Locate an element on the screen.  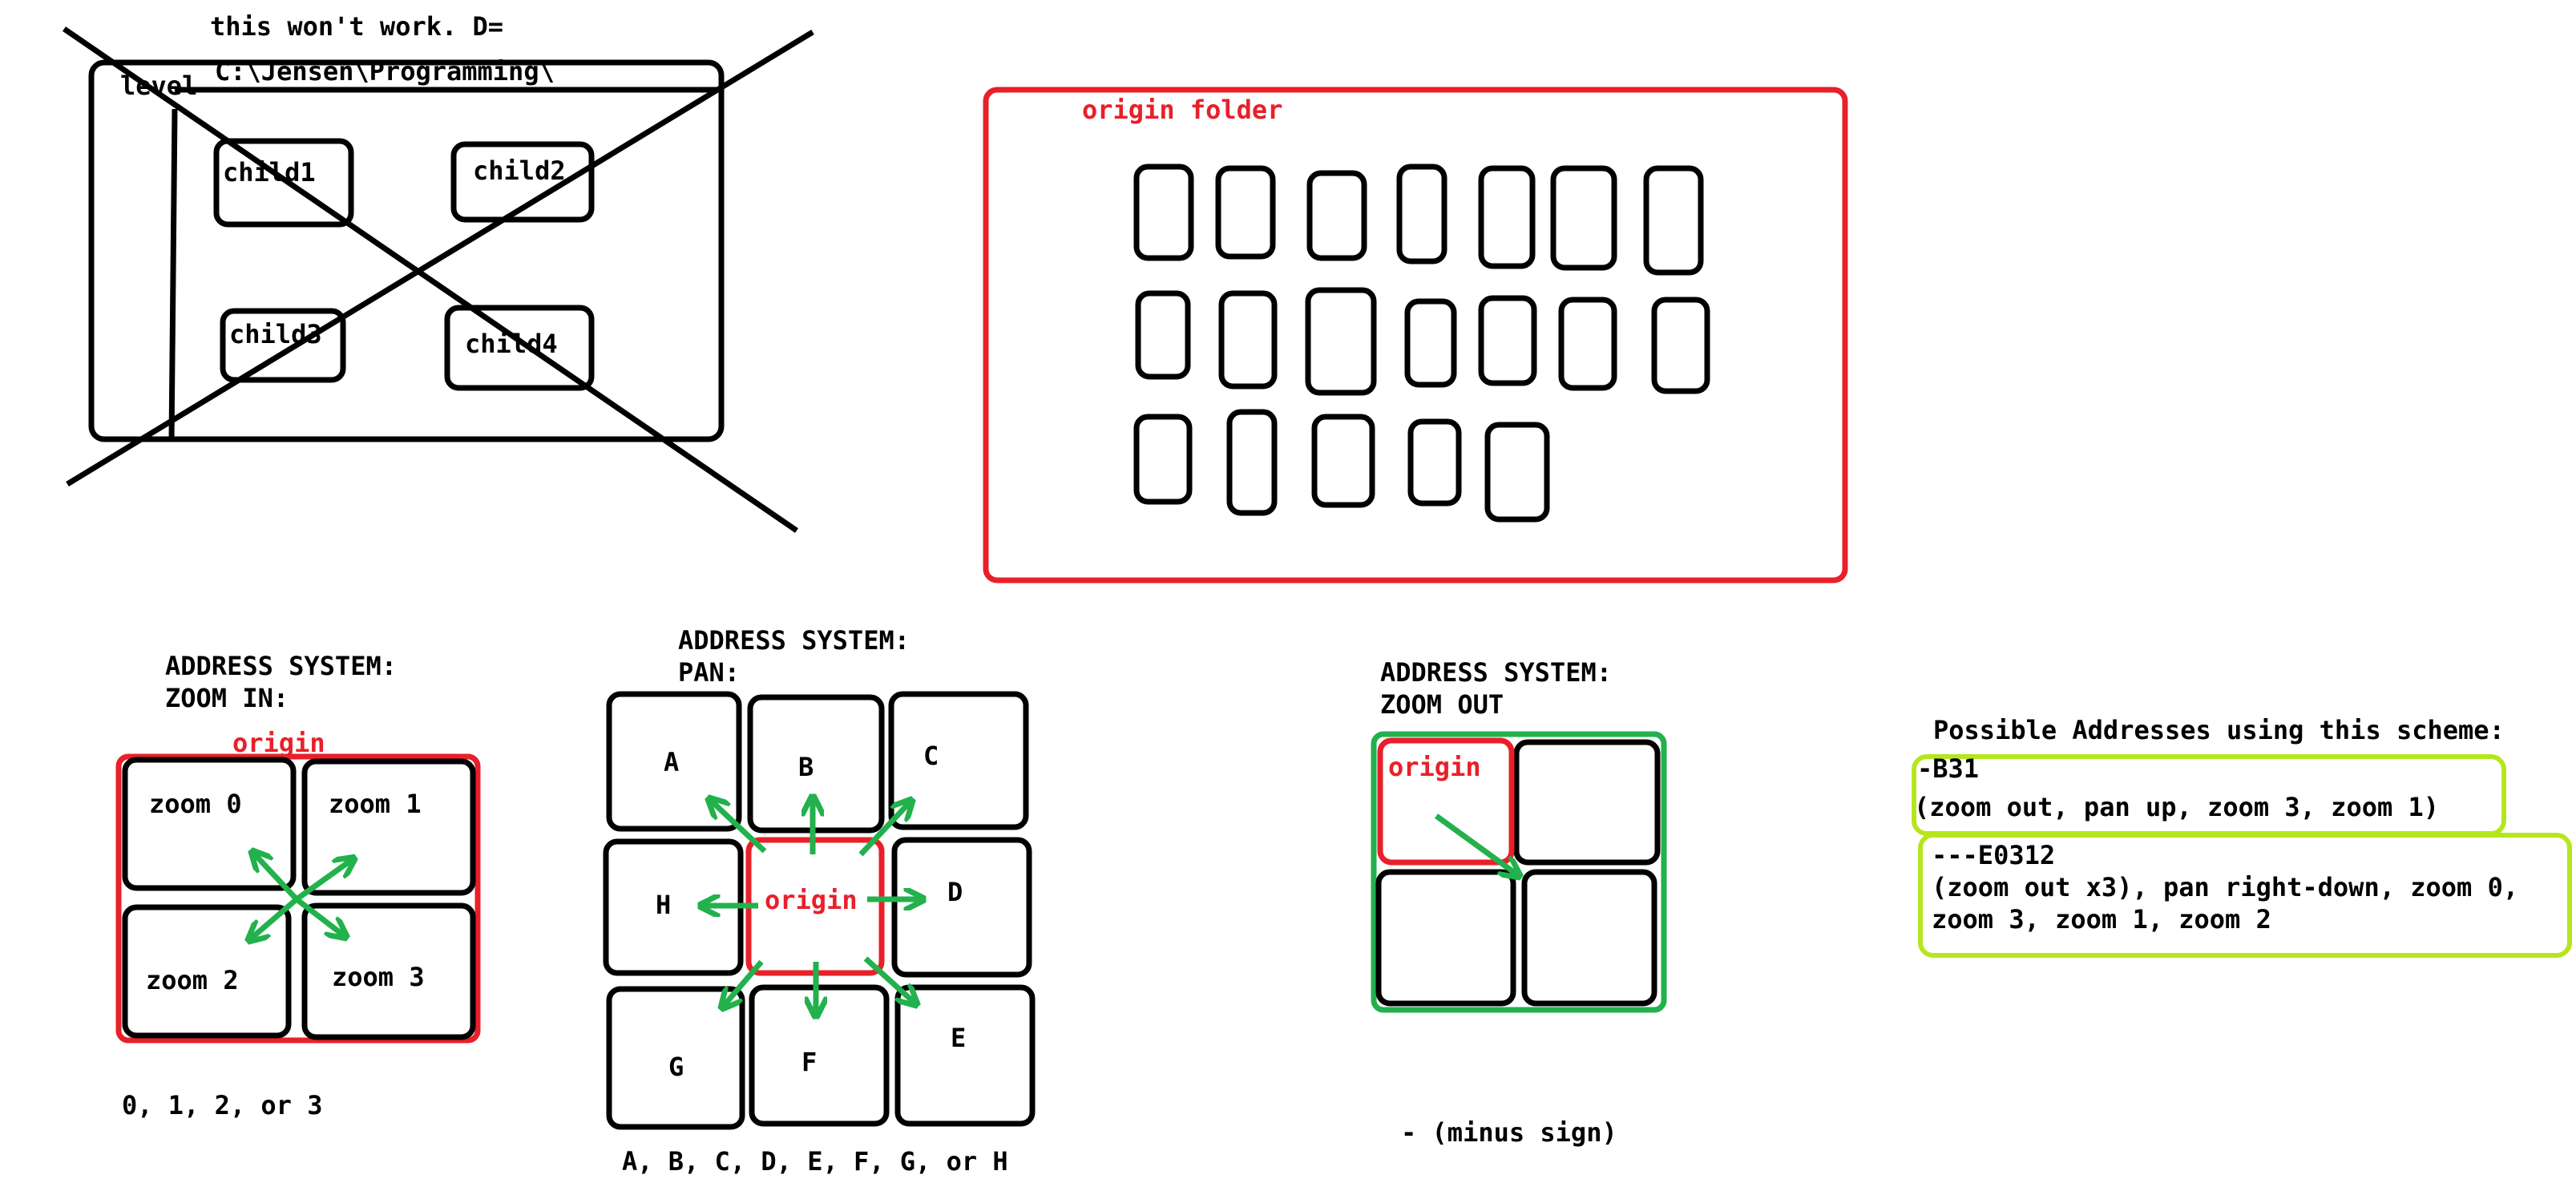
arrow-zoom-out is located at coordinates (1476, 844).